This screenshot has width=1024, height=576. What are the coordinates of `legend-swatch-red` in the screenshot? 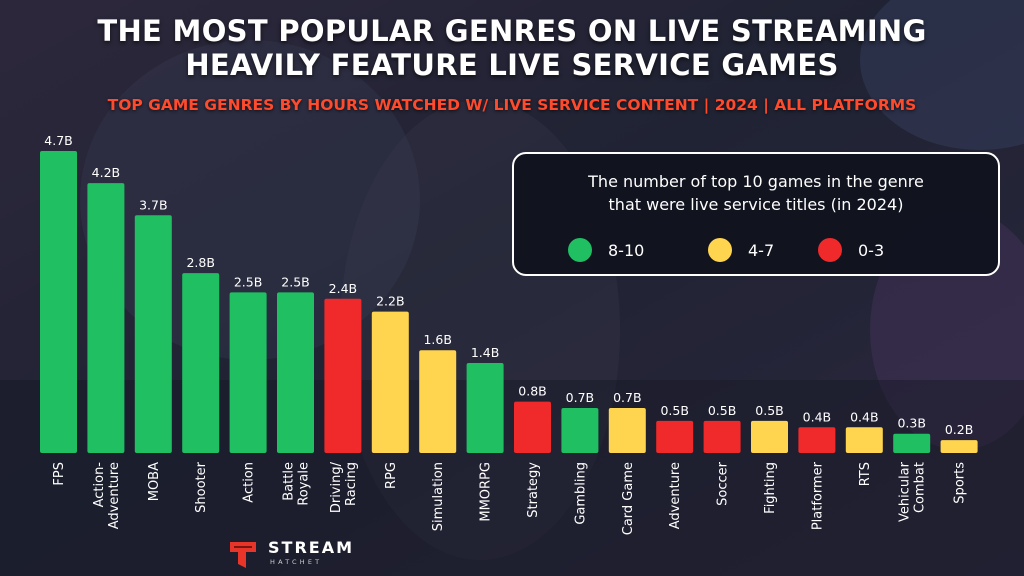 It's located at (830, 250).